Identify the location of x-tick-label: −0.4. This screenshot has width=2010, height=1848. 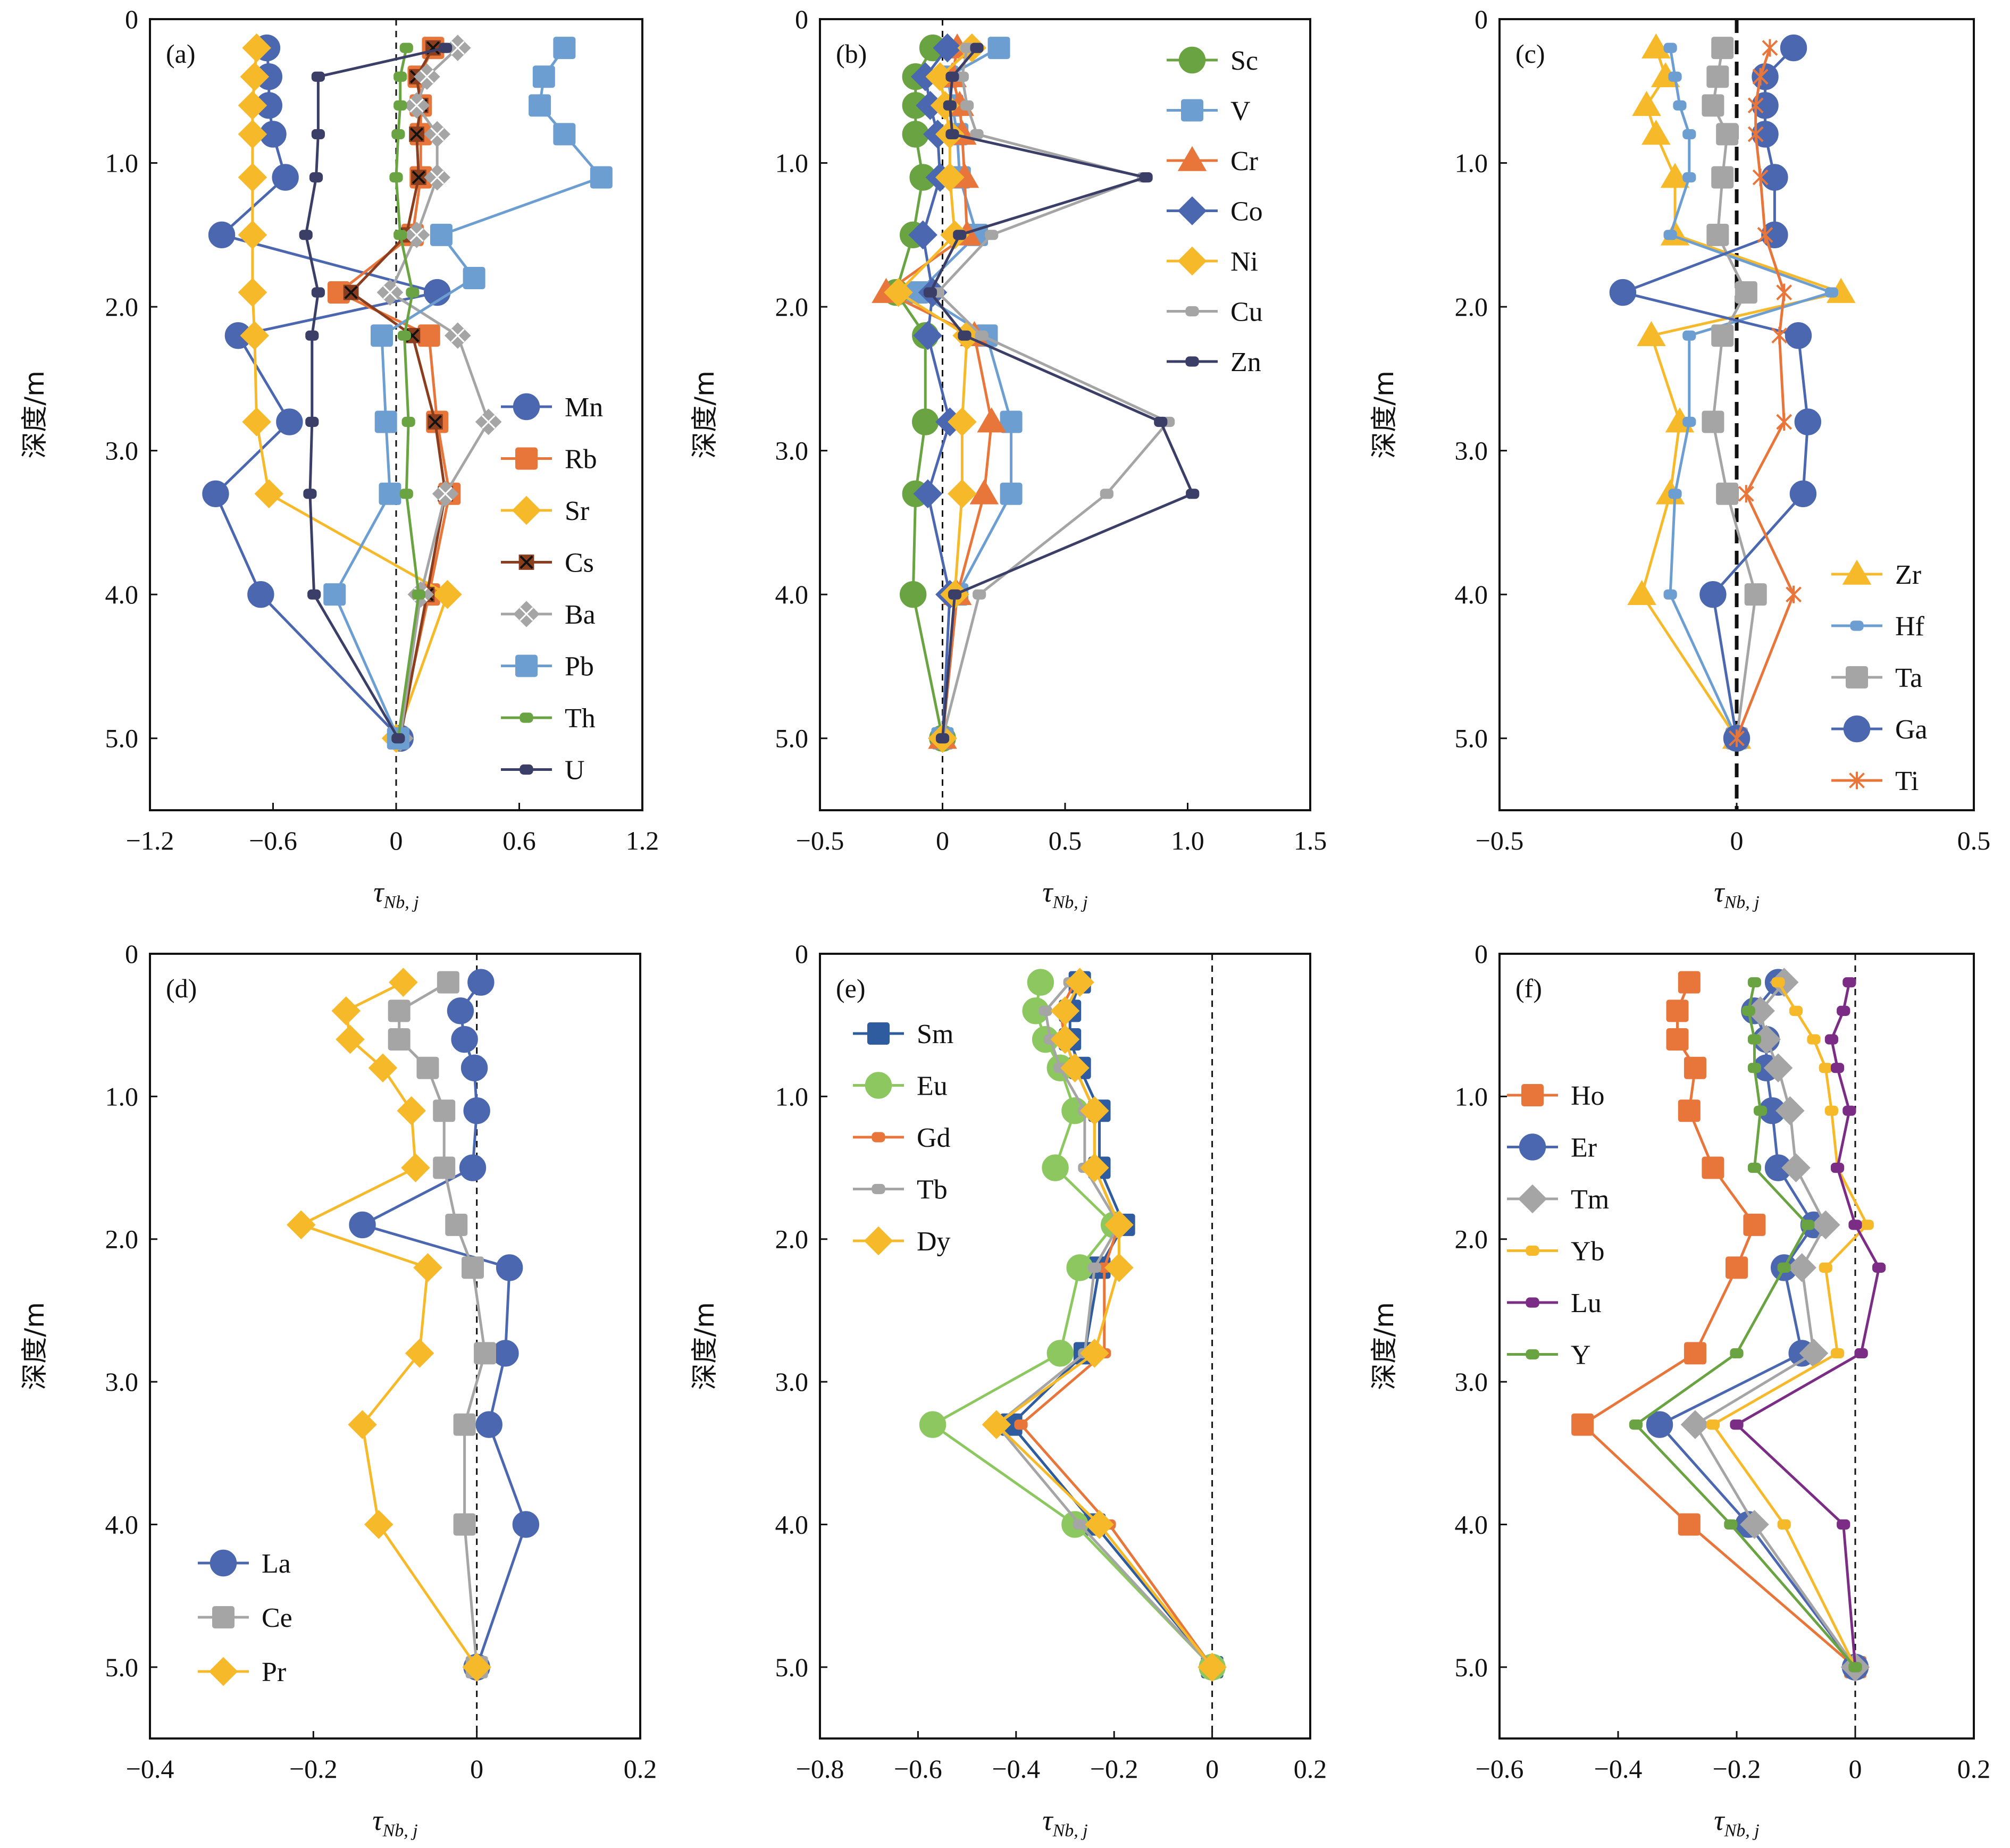
(1618, 1769).